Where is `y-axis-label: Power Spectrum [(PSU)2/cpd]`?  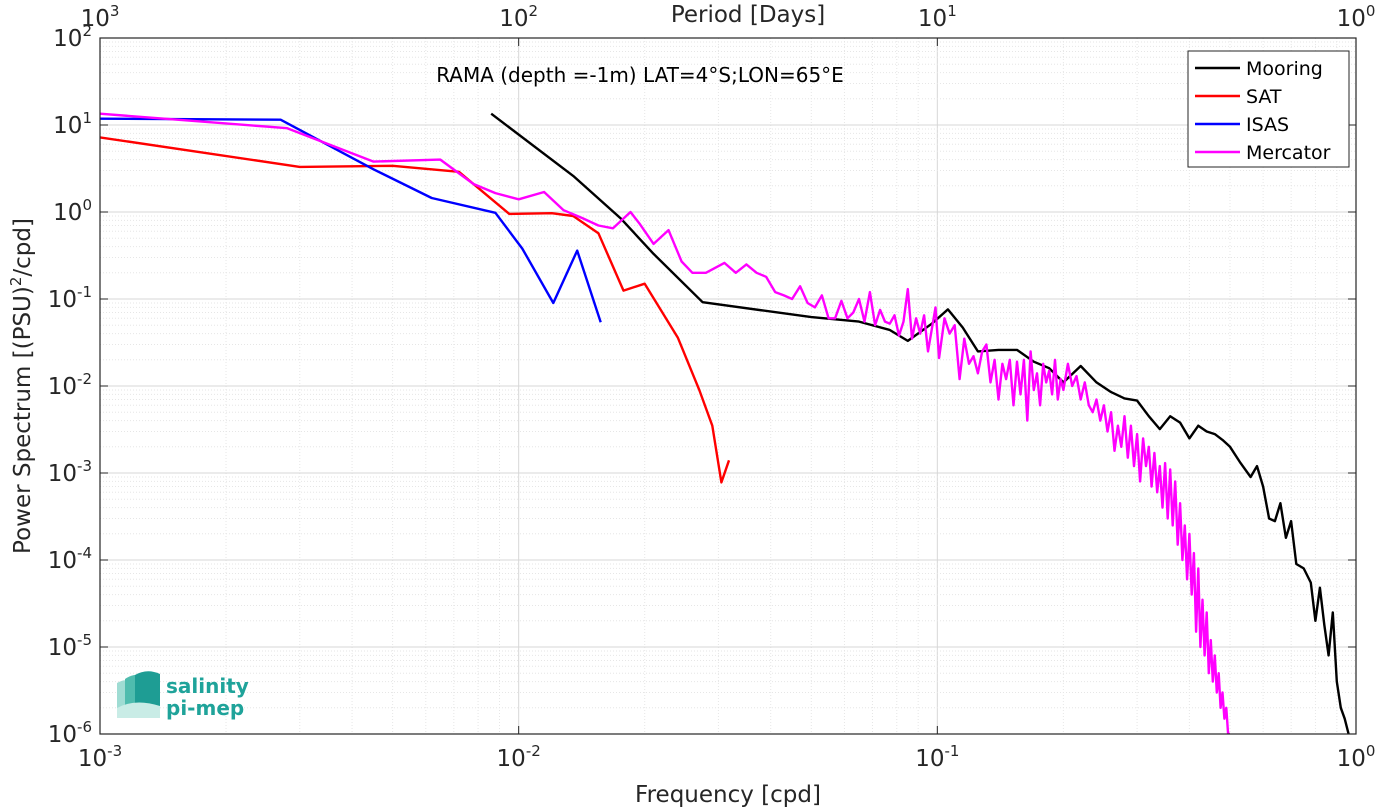
y-axis-label: Power Spectrum [(PSU)2/cpd] is located at coordinates (21, 386).